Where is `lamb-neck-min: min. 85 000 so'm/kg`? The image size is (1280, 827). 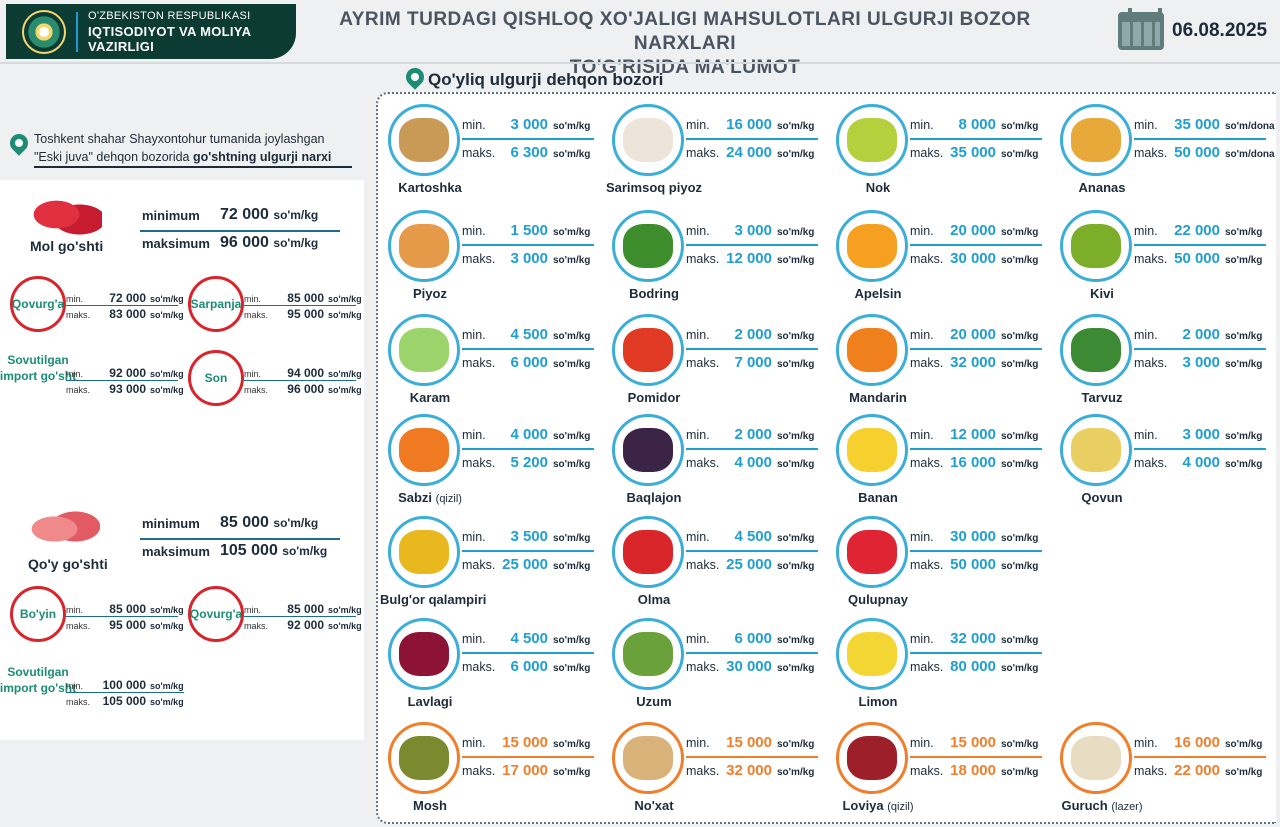 lamb-neck-min: min. 85 000 so'm/kg is located at coordinates (125, 609).